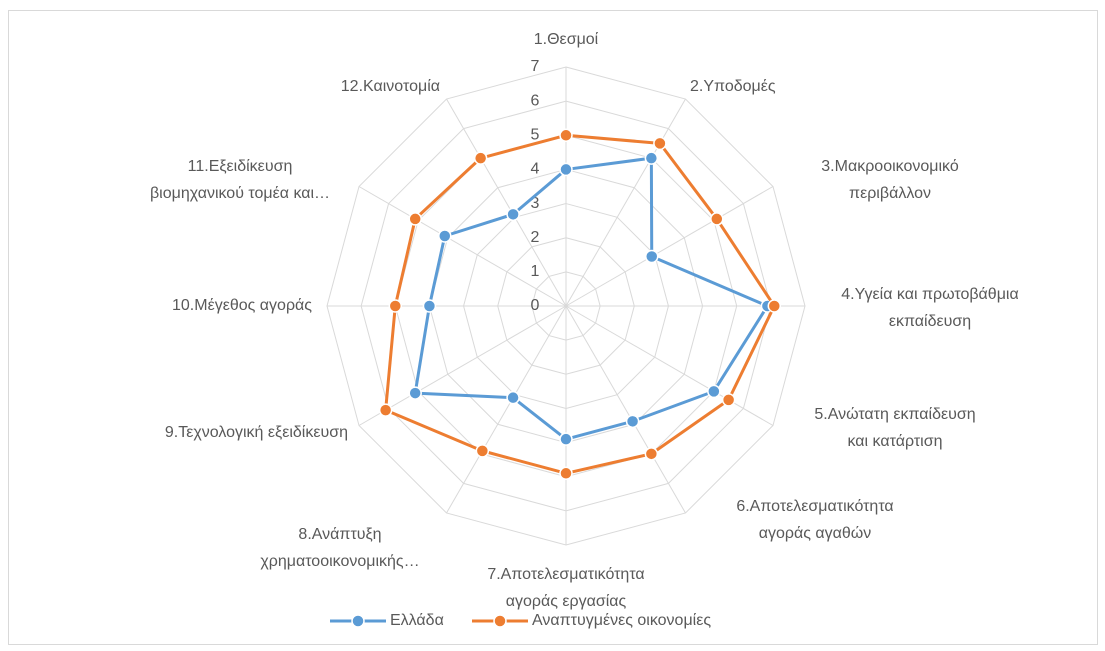  I want to click on category-label: 3.Μακροοικονομικό, so click(890, 166).